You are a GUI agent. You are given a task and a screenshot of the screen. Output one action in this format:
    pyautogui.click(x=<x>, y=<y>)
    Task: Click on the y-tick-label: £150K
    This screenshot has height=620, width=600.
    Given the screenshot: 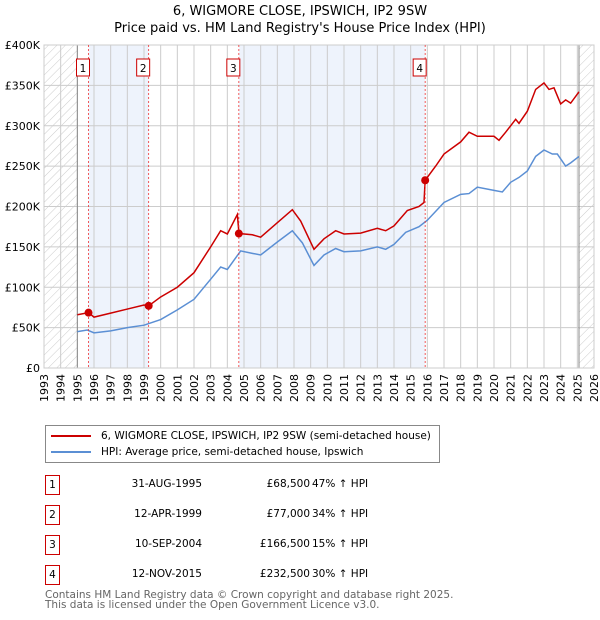 What is the action you would take?
    pyautogui.click(x=23, y=247)
    